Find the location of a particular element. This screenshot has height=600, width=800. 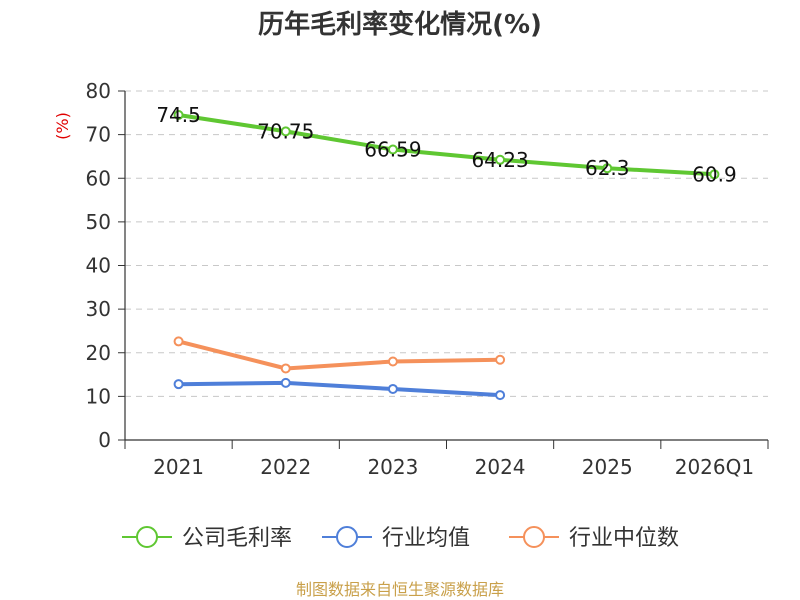

point-s2-2021 is located at coordinates (178, 341).